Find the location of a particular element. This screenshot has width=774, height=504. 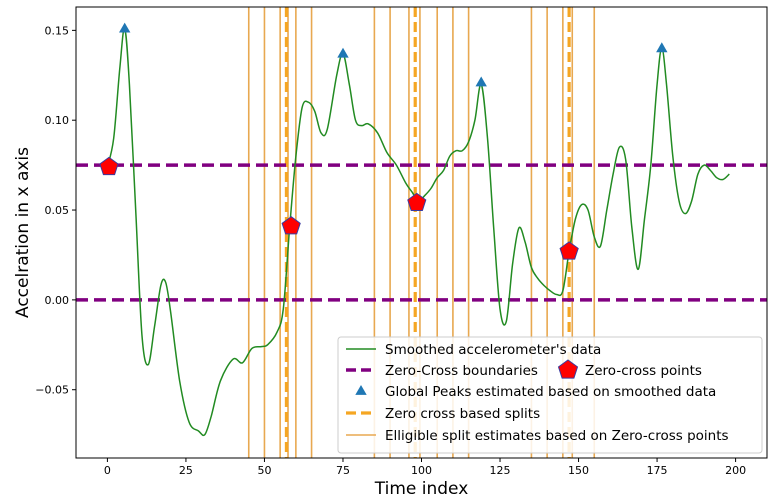

legend-box is located at coordinates (550, 395).